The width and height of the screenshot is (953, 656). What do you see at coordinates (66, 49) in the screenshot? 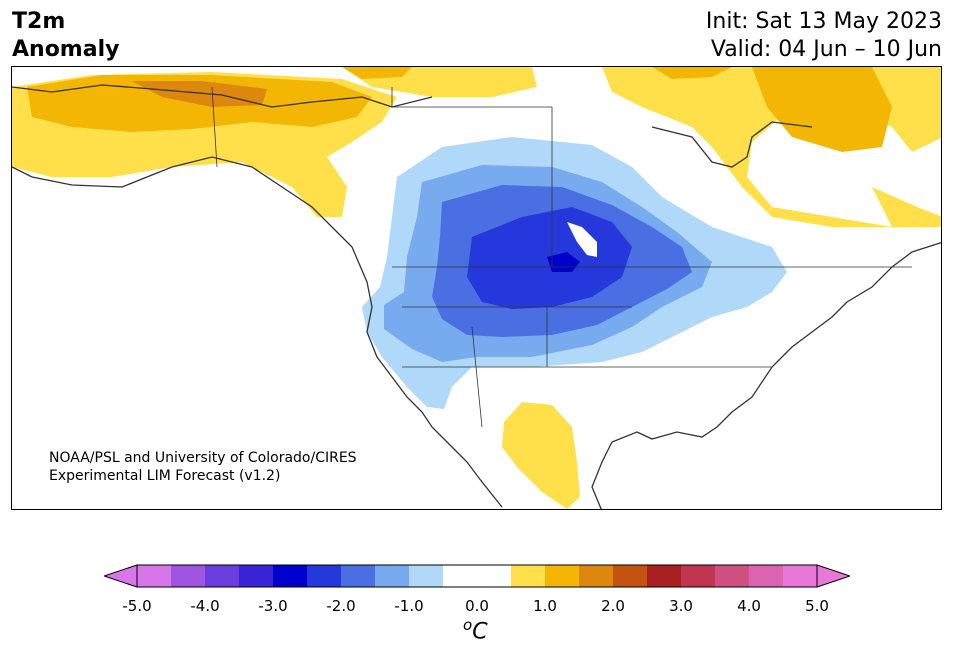
I see `title-line-2: Anomaly` at bounding box center [66, 49].